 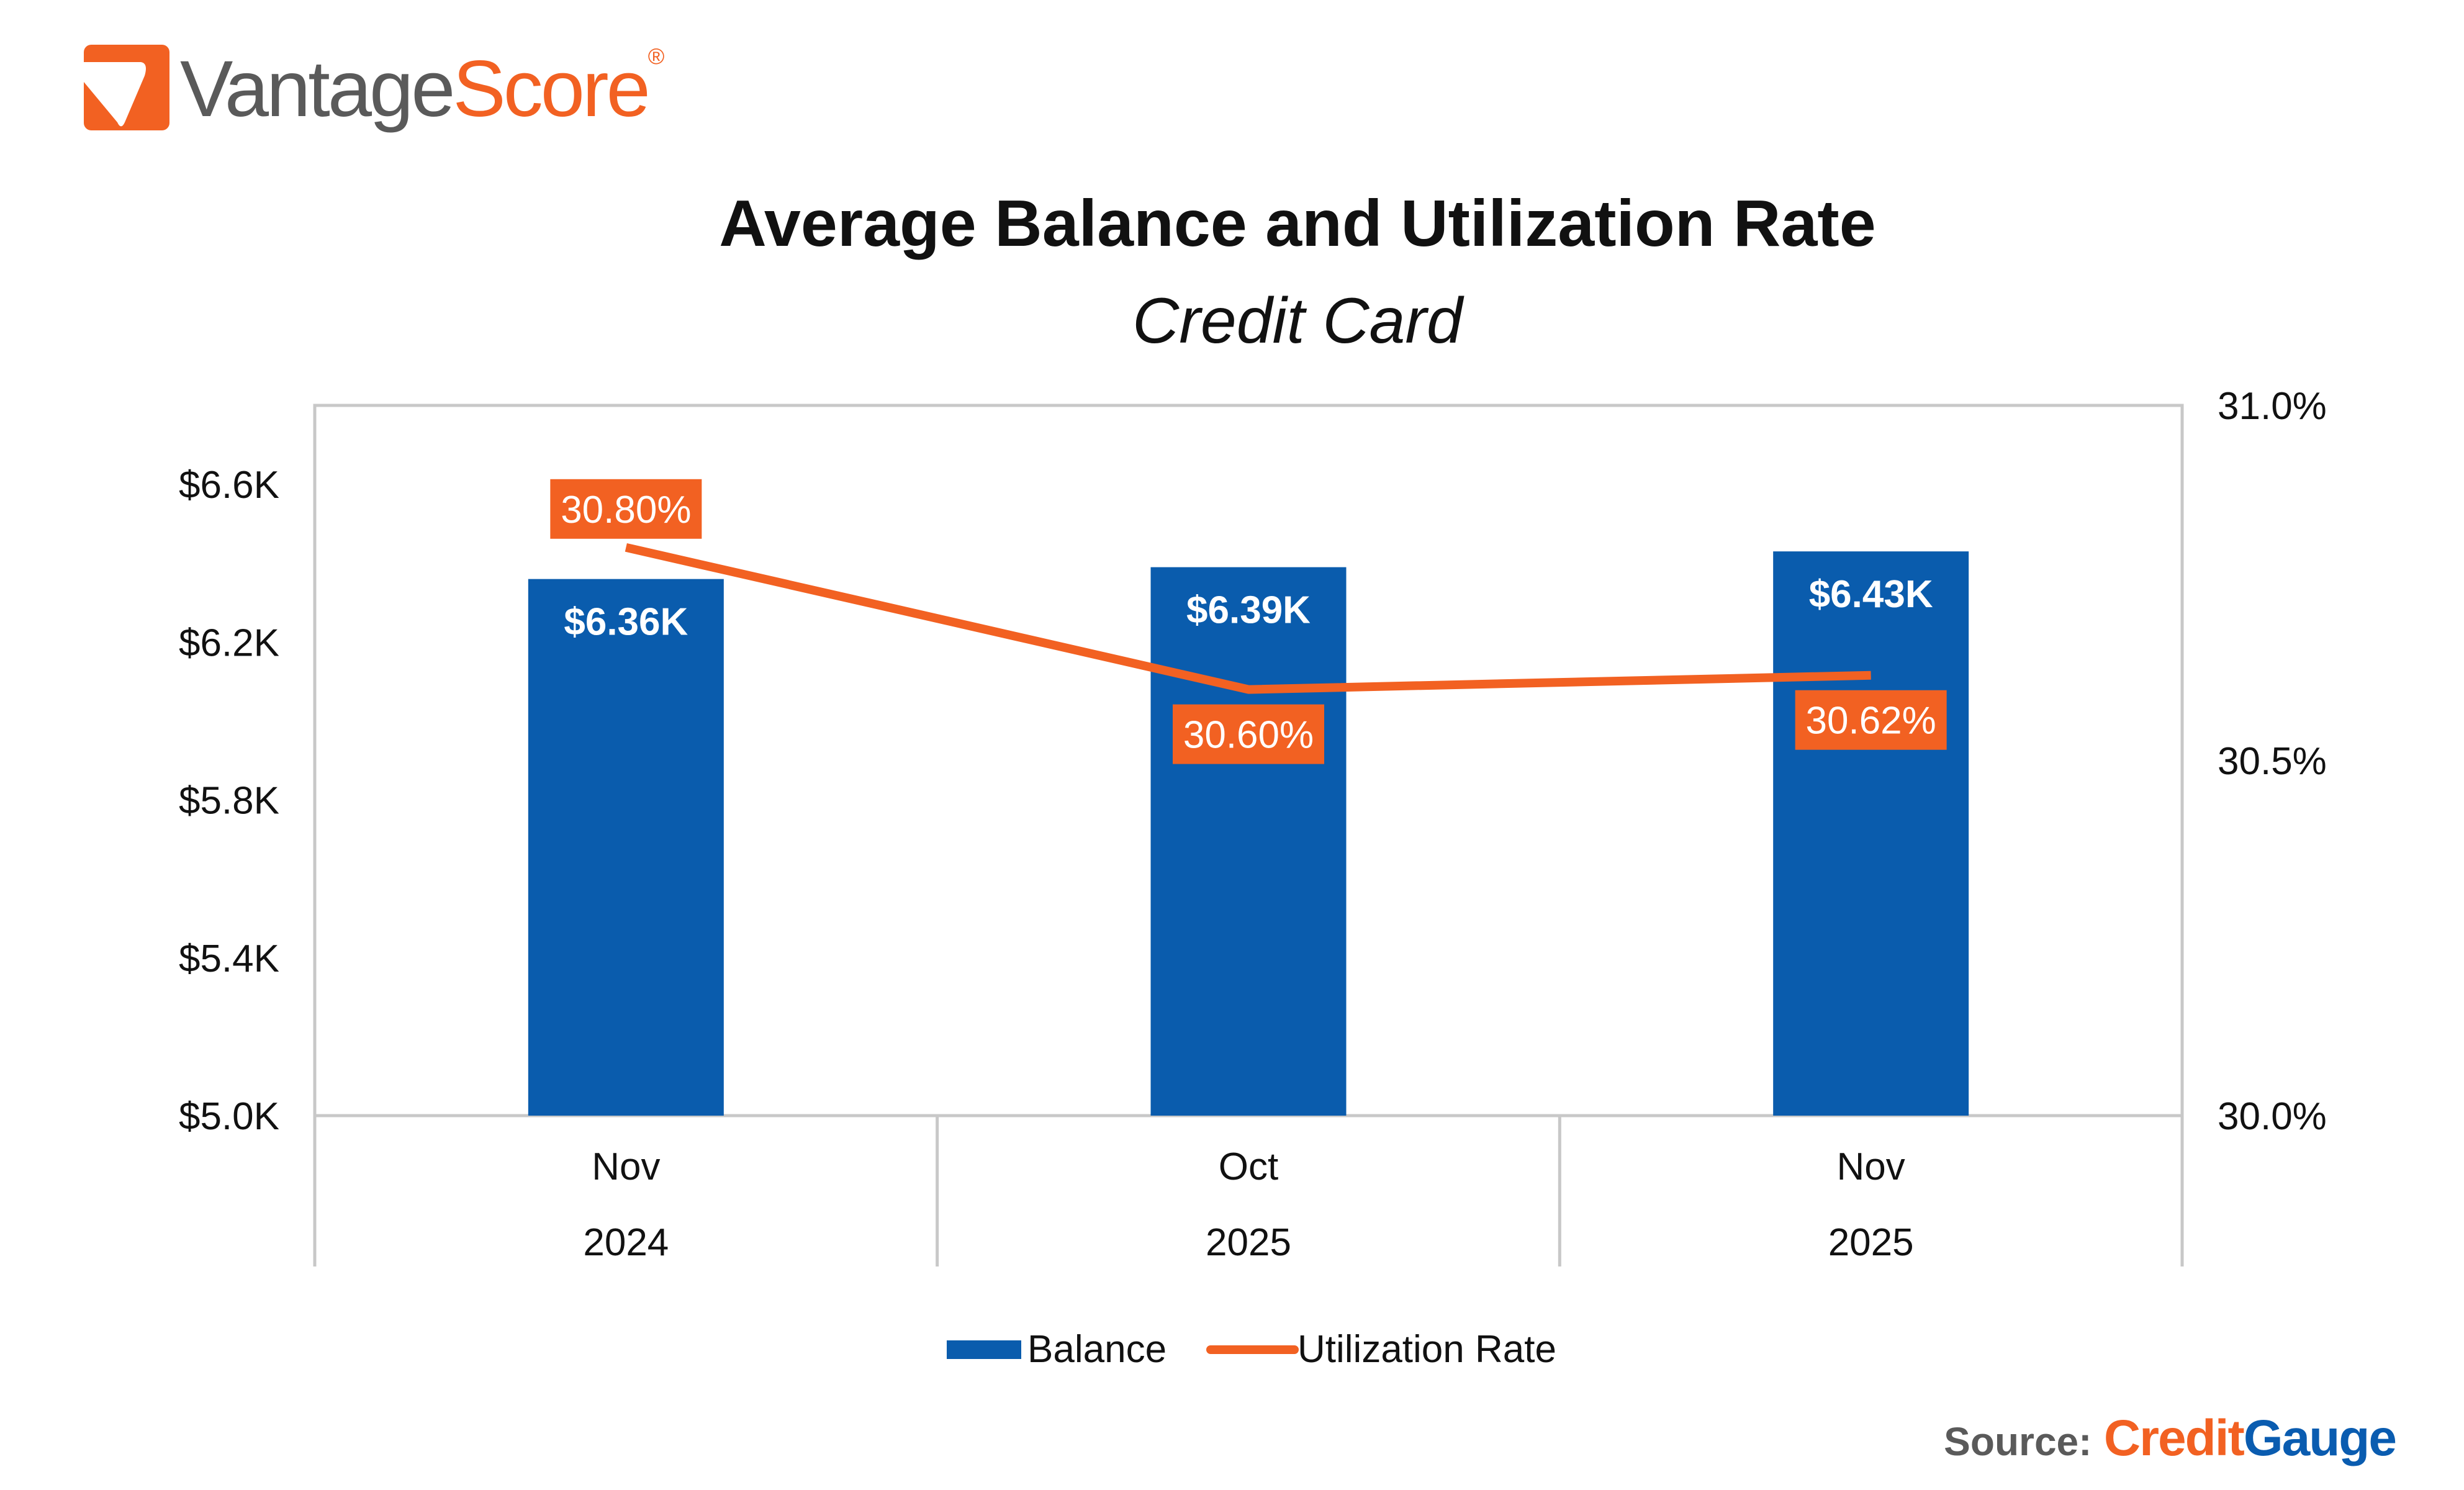 I want to click on left-axis-tick-label: $5.4K, so click(x=229, y=958).